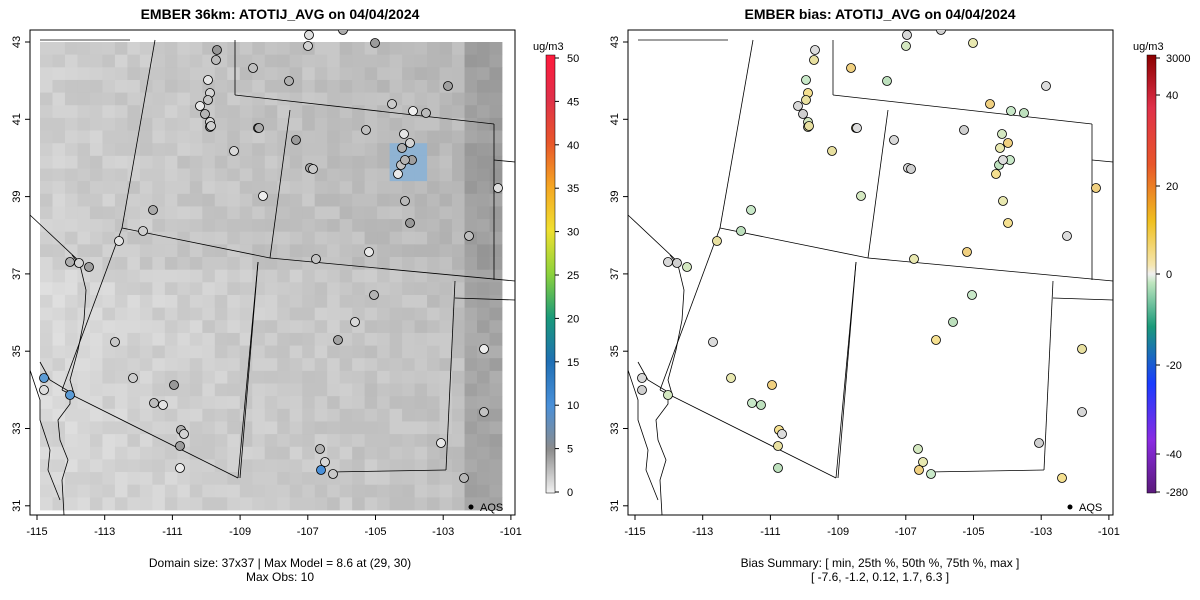 The height and width of the screenshot is (600, 1200). I want to click on y-tick-label: 33, so click(615, 428).